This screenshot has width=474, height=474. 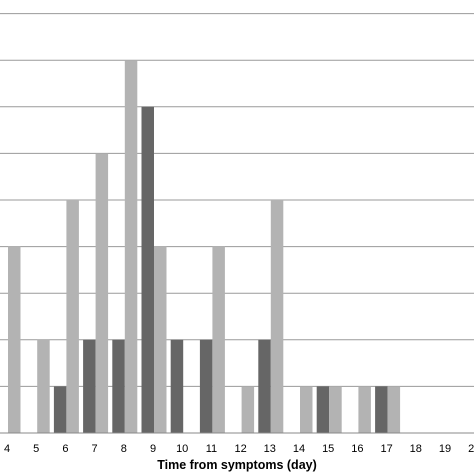 I want to click on x-tick-label: 4, so click(x=7, y=449).